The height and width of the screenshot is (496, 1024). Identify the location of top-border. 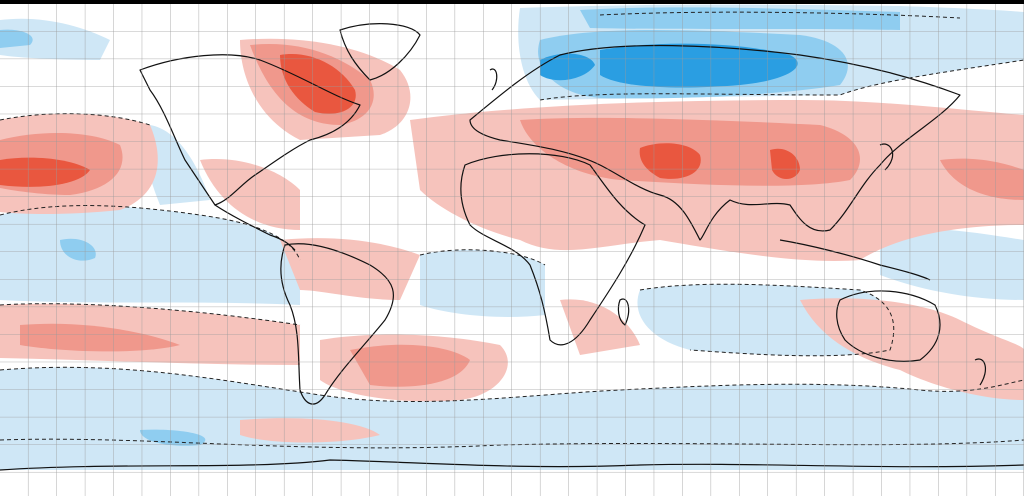
(512, 2).